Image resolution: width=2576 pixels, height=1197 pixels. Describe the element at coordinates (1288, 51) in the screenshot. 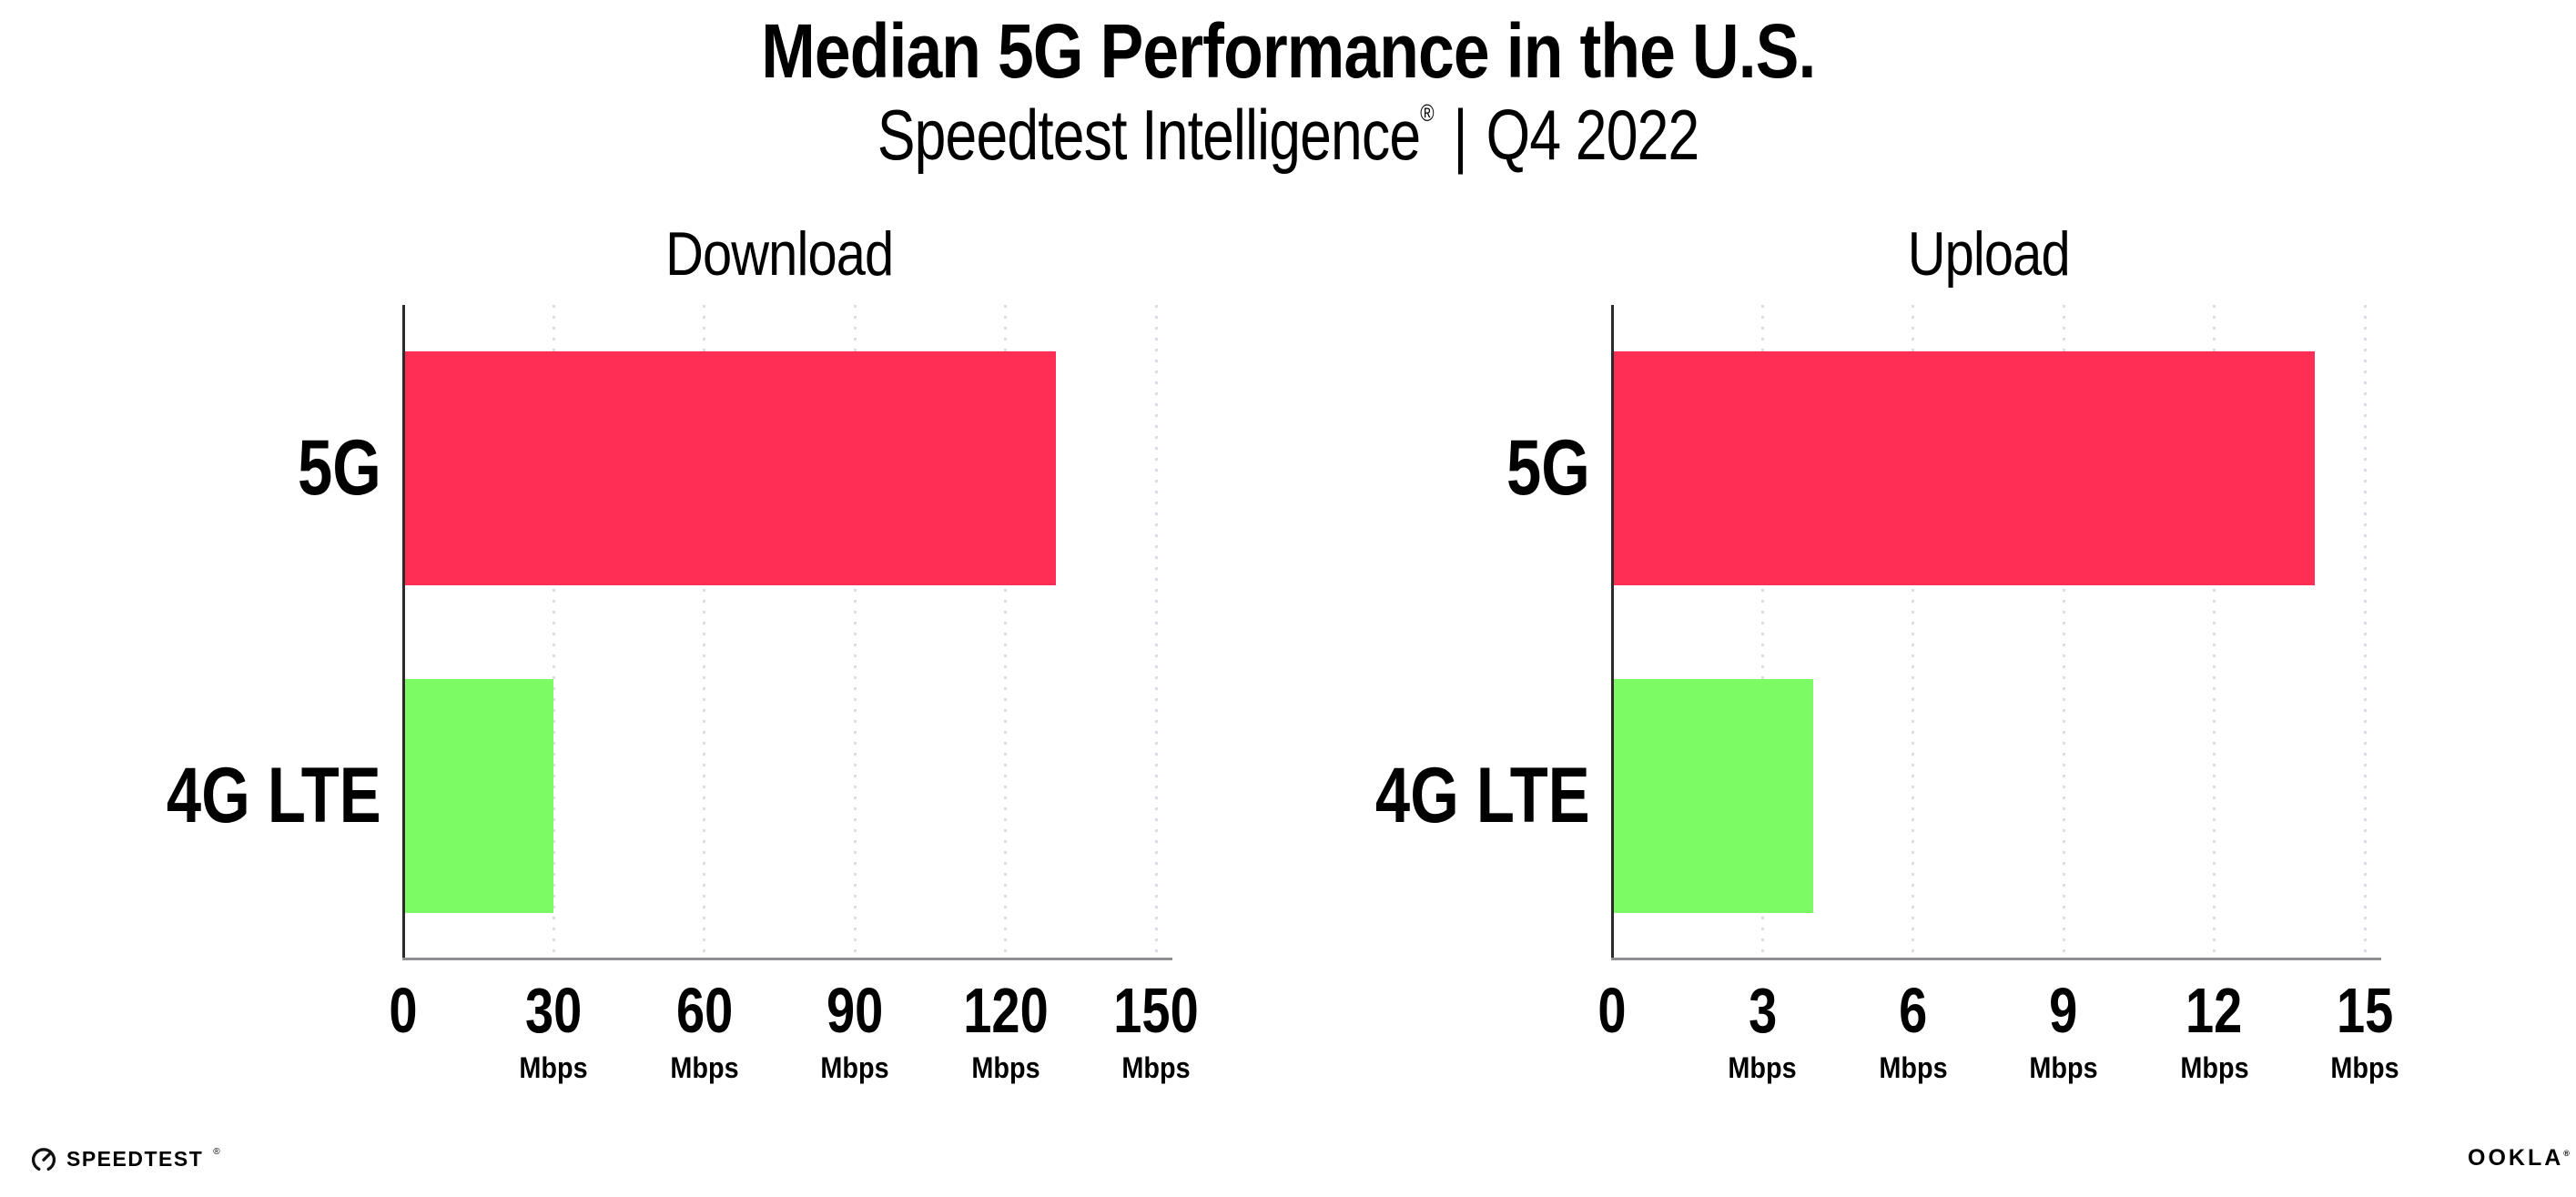

I see `page-title: Median 5G Performance in the U.S.` at that location.